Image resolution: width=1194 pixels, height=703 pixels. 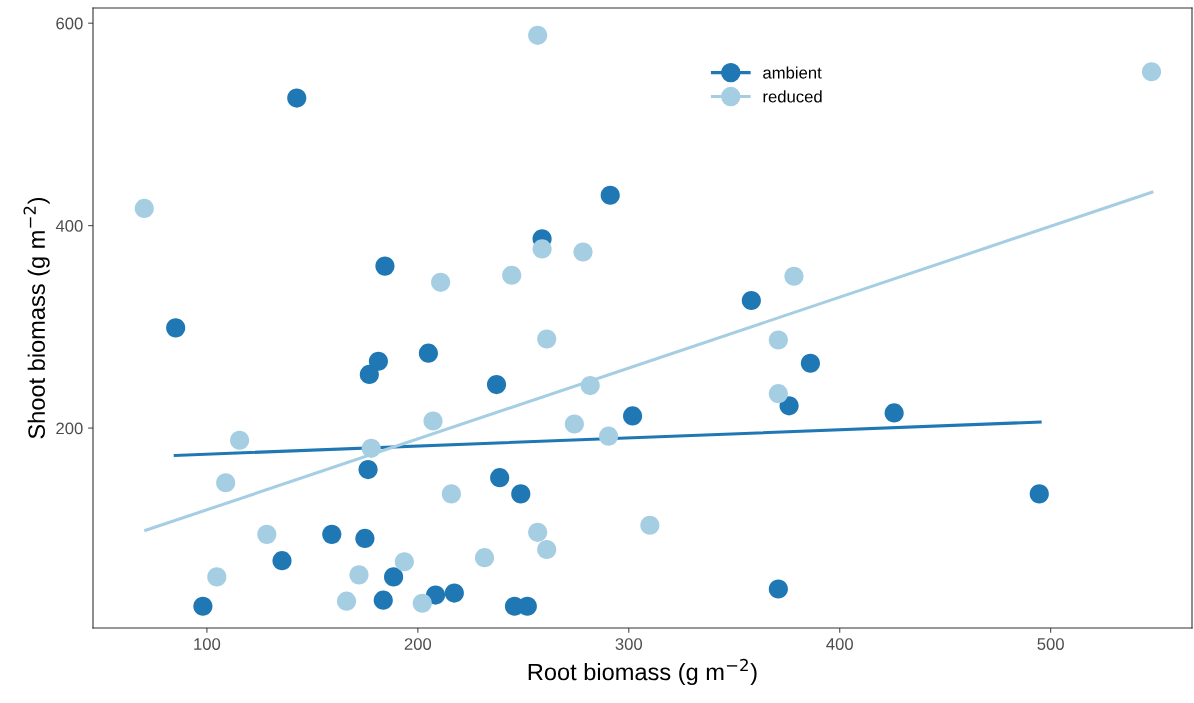 What do you see at coordinates (69, 23) in the screenshot?
I see `y-tick-label: 600` at bounding box center [69, 23].